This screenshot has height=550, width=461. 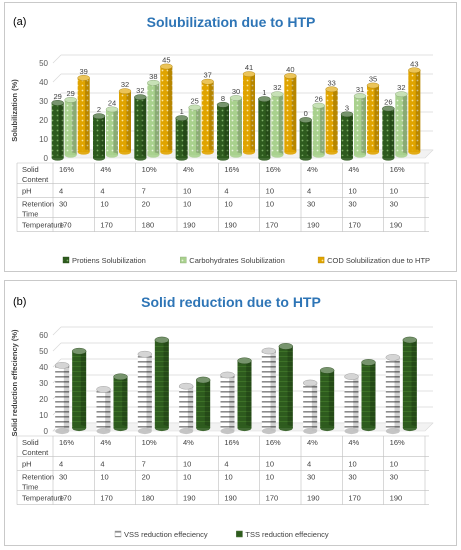 I want to click on table-row-label: Solid, so click(x=30, y=442).